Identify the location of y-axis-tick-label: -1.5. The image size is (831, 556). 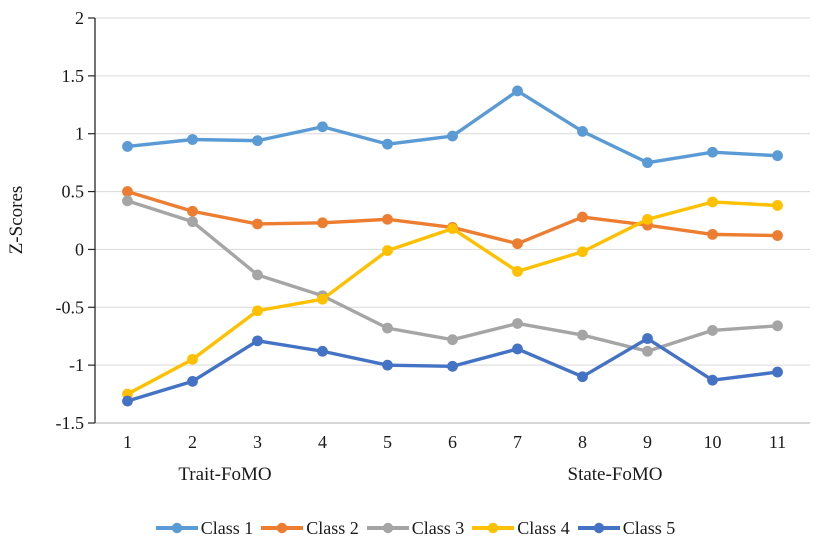
(70, 423).